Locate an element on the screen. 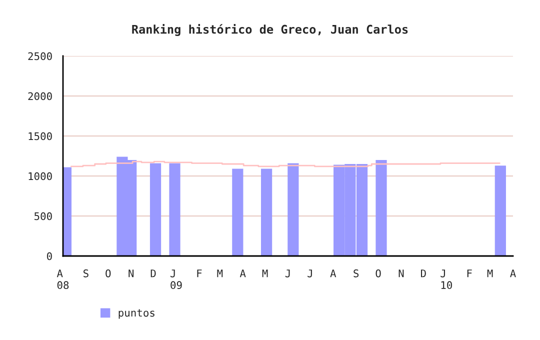 The height and width of the screenshot is (340, 540). y-tick-label: 500 is located at coordinates (43, 216).